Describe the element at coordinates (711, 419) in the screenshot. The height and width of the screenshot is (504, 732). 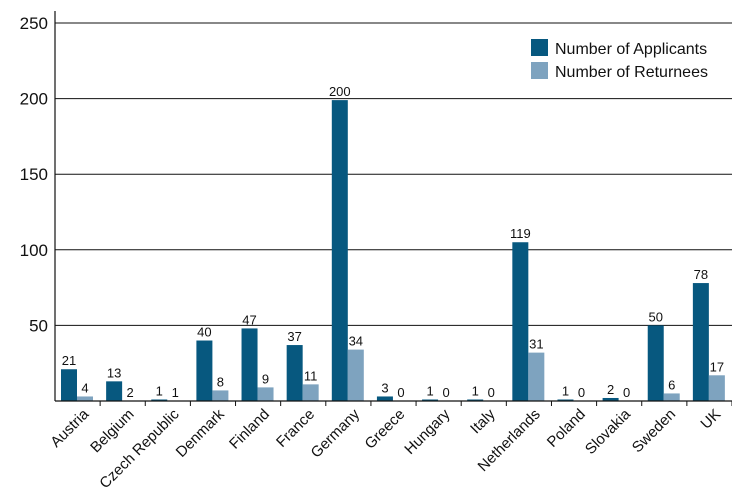
I see `x-category-label: UK` at that location.